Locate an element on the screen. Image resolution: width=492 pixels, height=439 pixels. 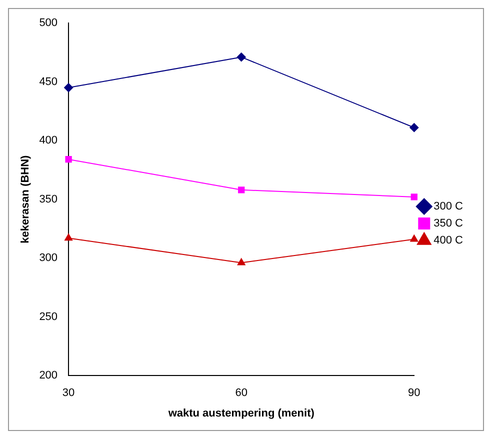
y-tick-label: 250 is located at coordinates (48, 316).